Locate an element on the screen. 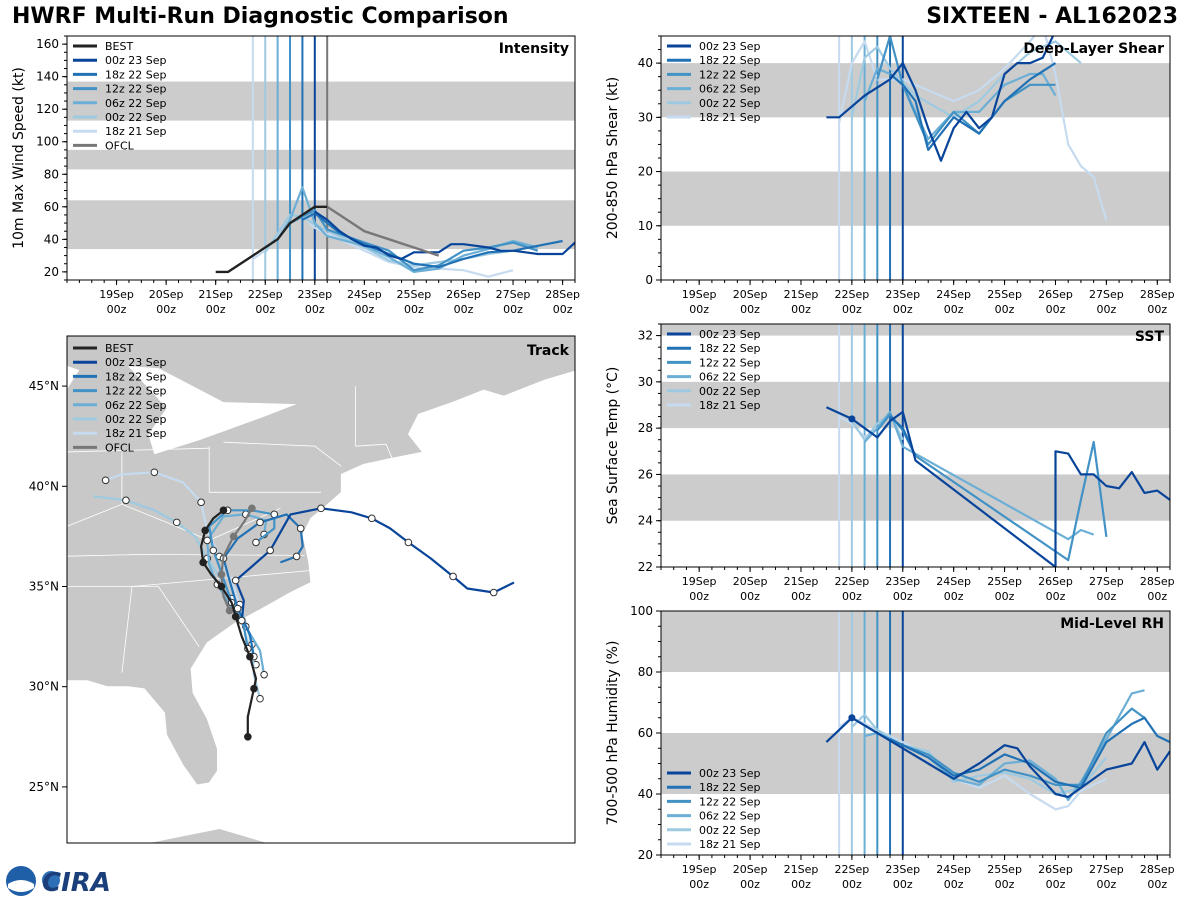 The height and width of the screenshot is (900, 1200). lat-label: 25°N is located at coordinates (44, 787).